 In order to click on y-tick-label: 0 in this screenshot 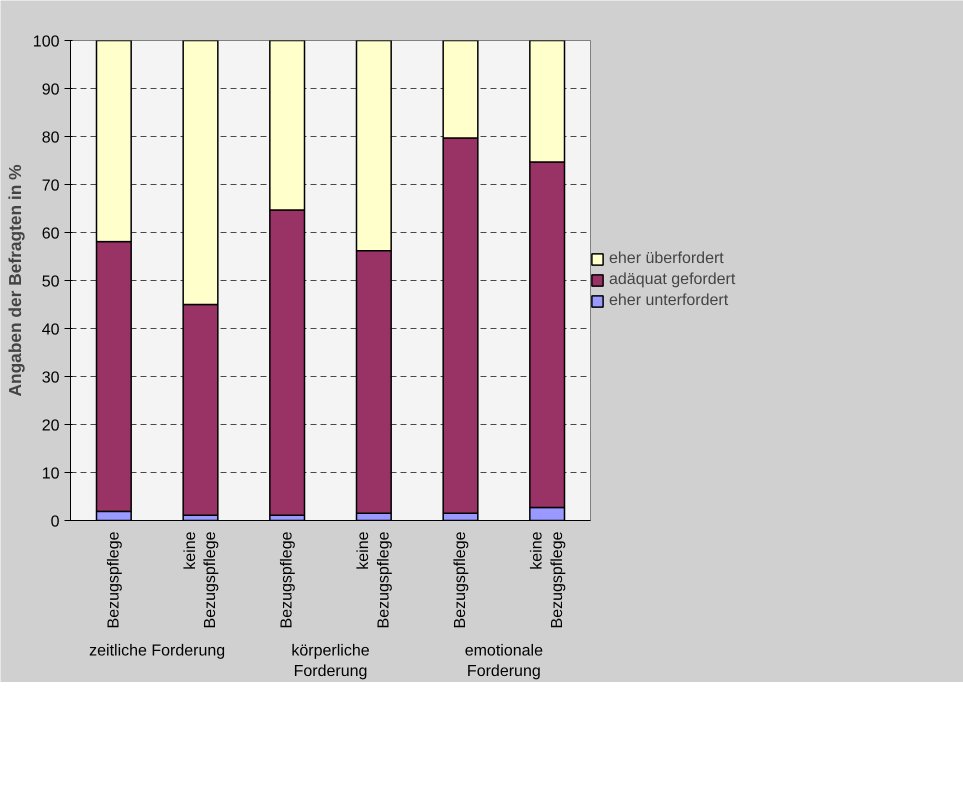, I will do `click(55, 522)`.